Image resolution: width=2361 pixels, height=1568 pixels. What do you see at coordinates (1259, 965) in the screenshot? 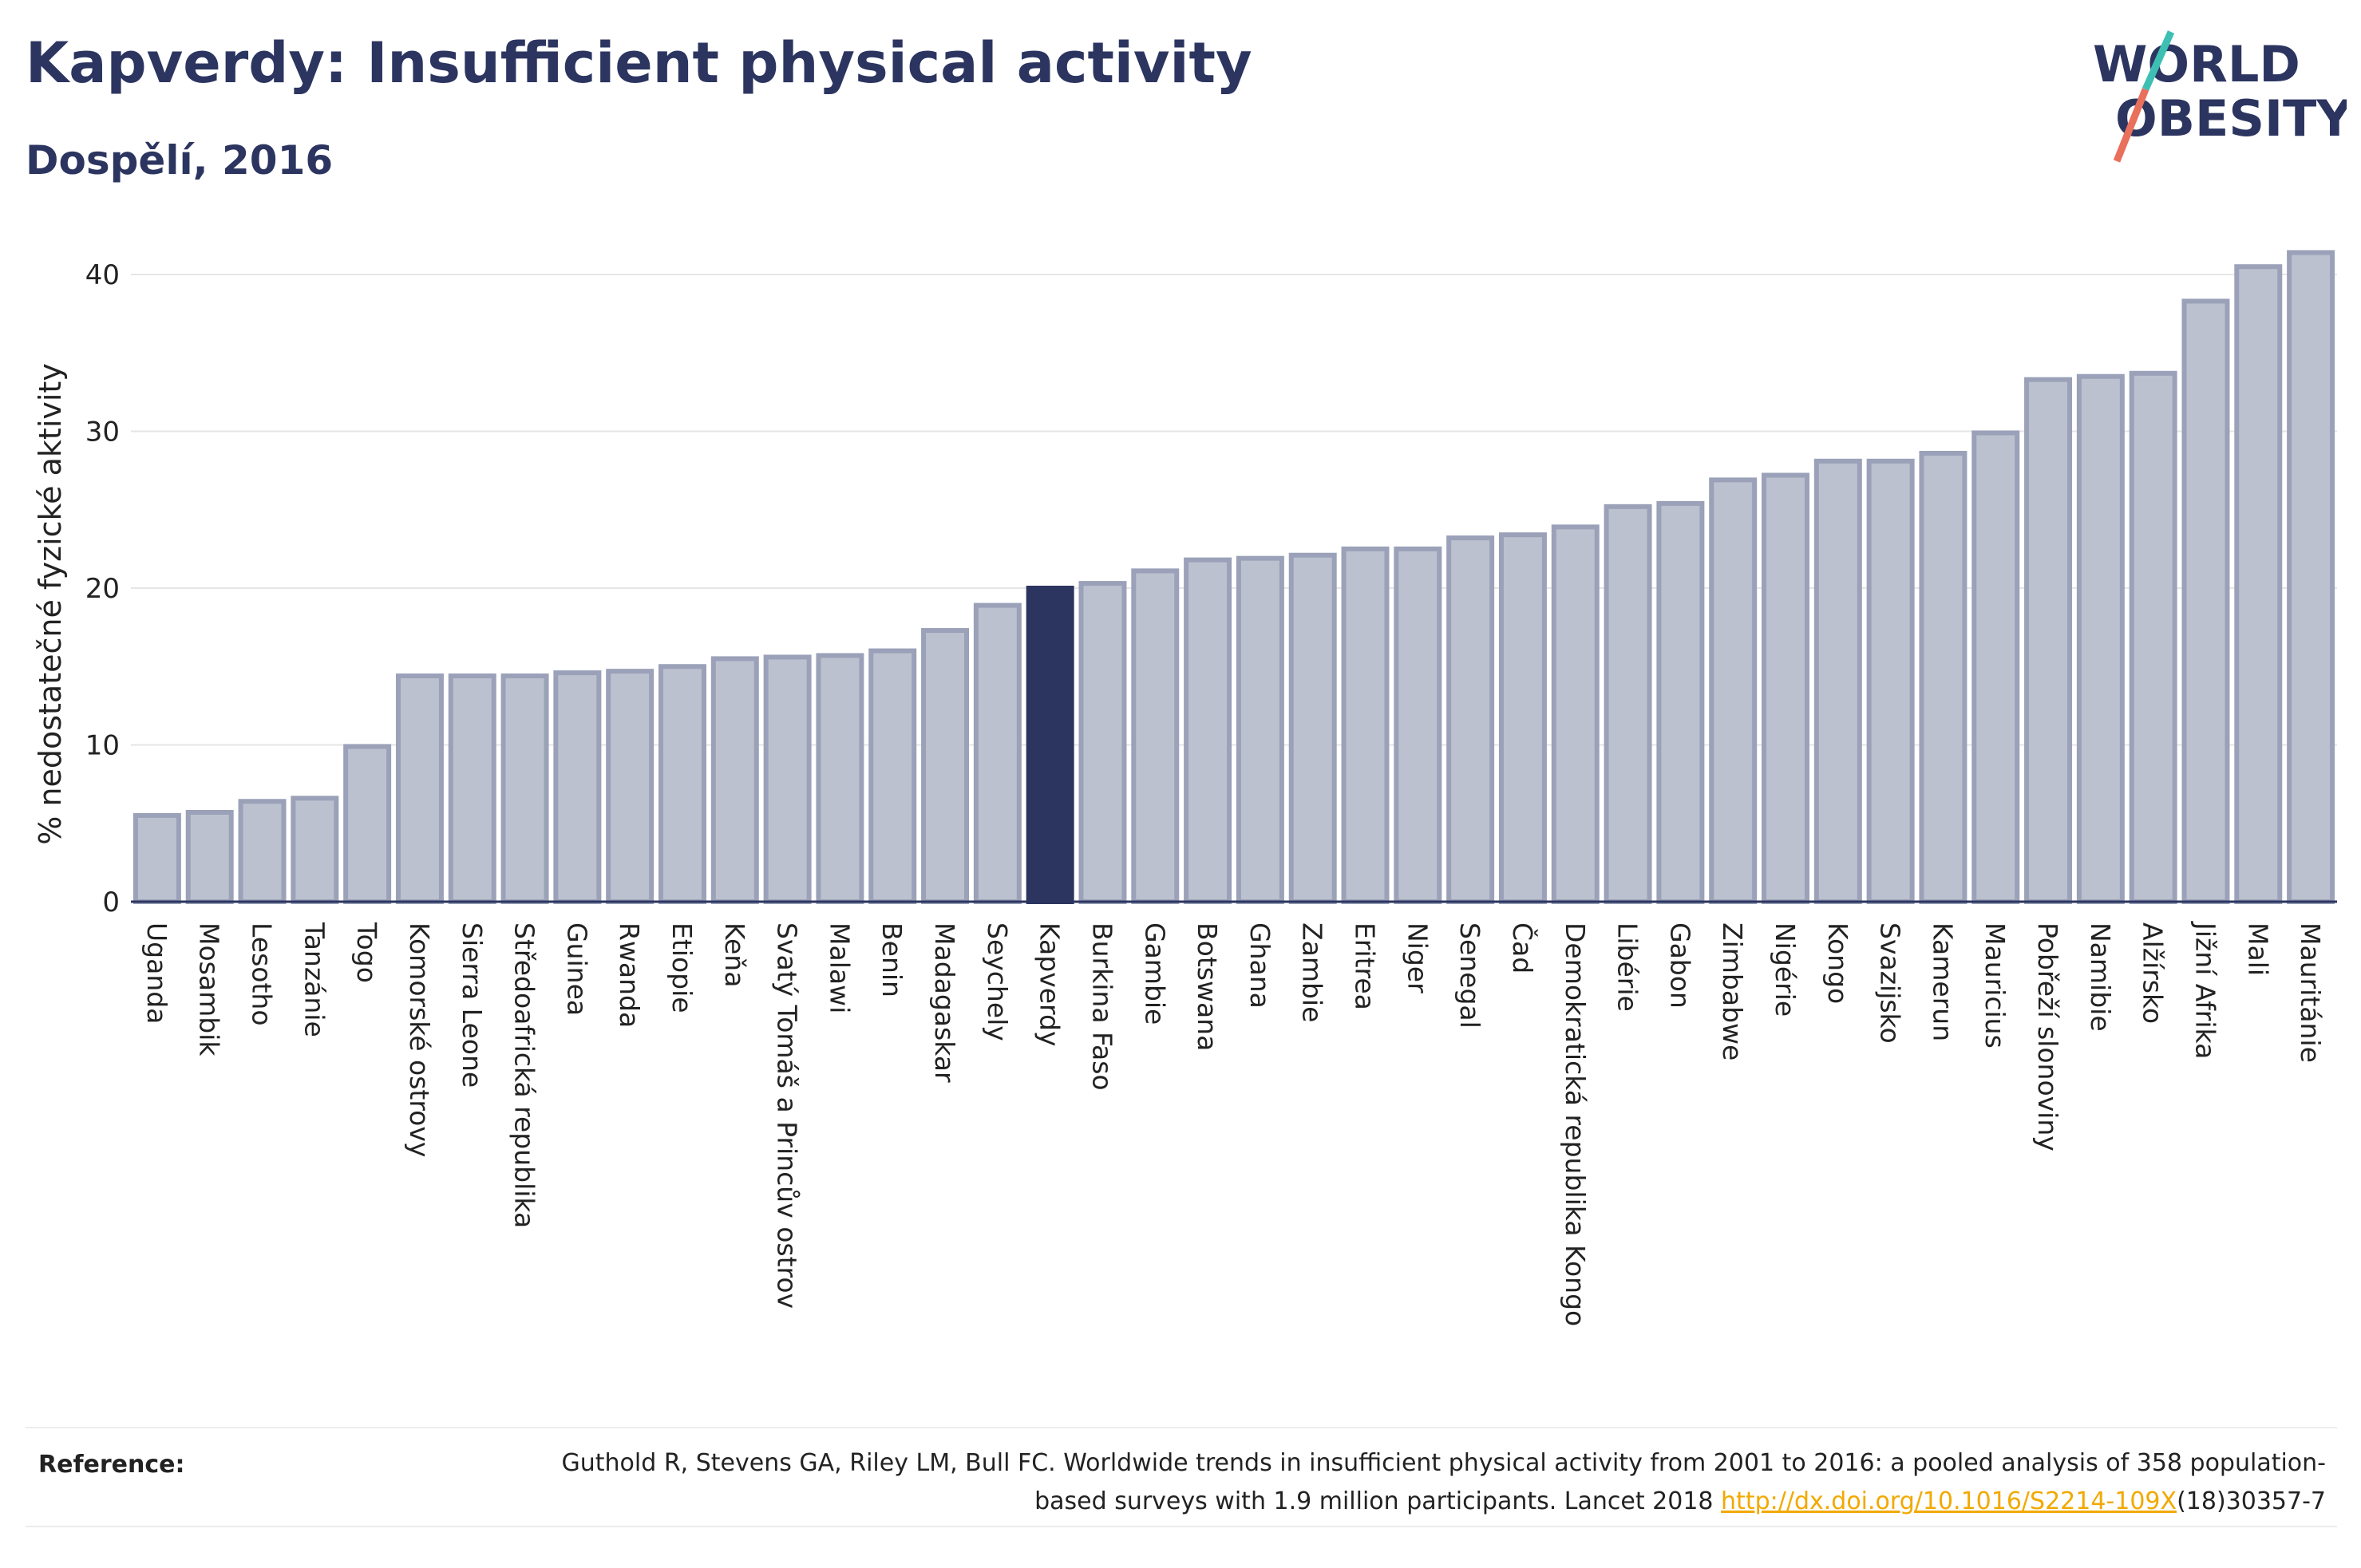
I see `x-tick-label: Ghana` at bounding box center [1259, 965].